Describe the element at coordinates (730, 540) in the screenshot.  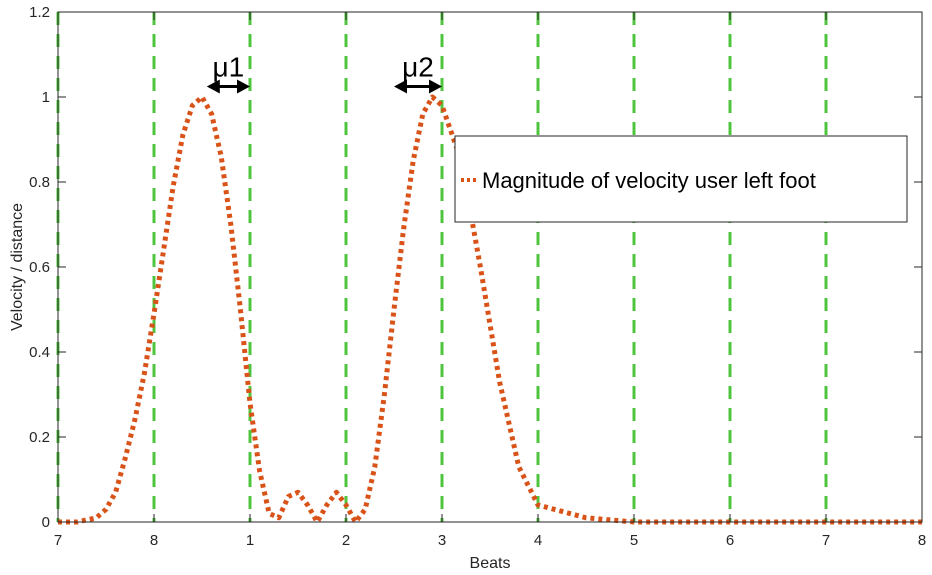
I see `x-tick-label: 6` at that location.